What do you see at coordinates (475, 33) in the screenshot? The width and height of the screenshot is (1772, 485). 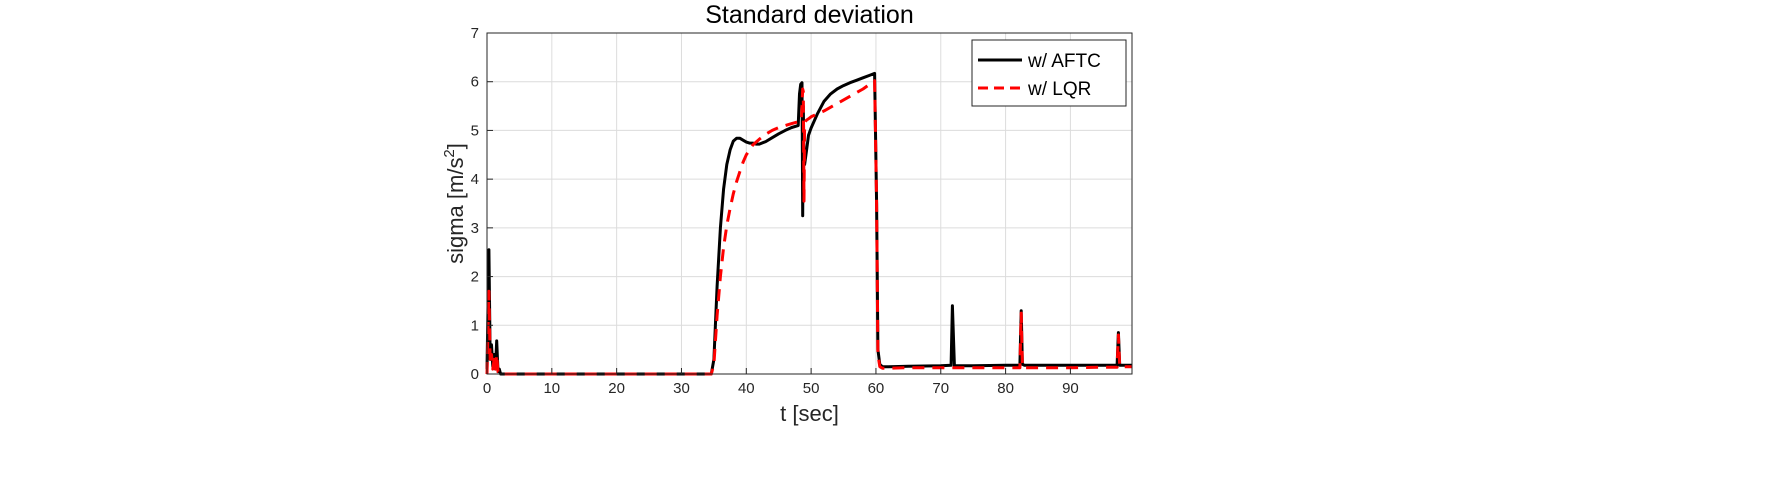 I see `y-tick-label: 7` at bounding box center [475, 33].